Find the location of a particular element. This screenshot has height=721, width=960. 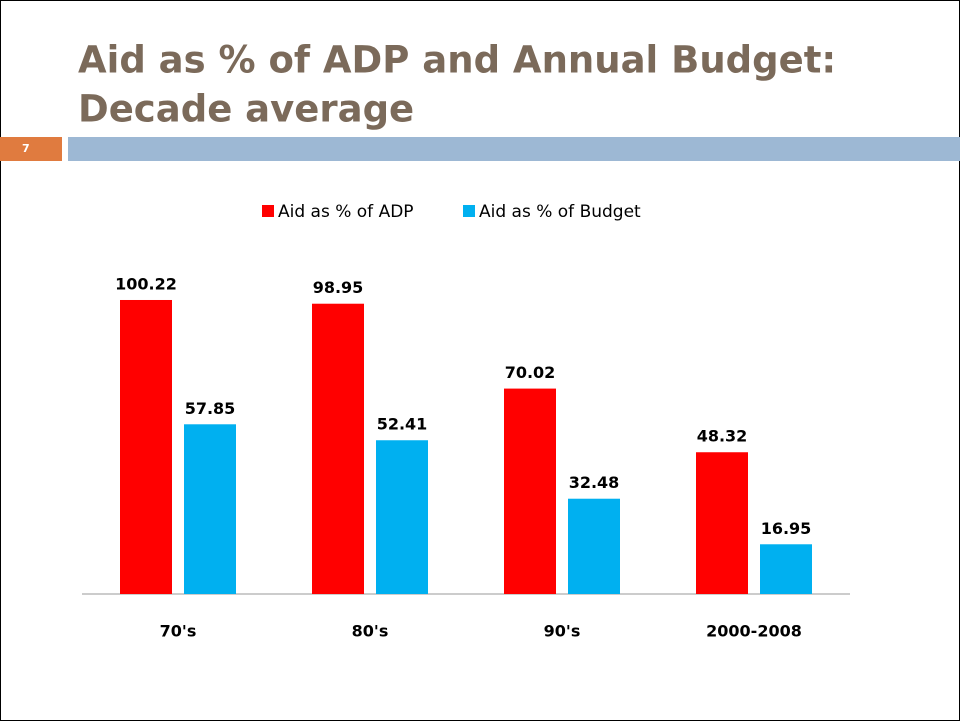

data-label: 98.95 is located at coordinates (338, 287).